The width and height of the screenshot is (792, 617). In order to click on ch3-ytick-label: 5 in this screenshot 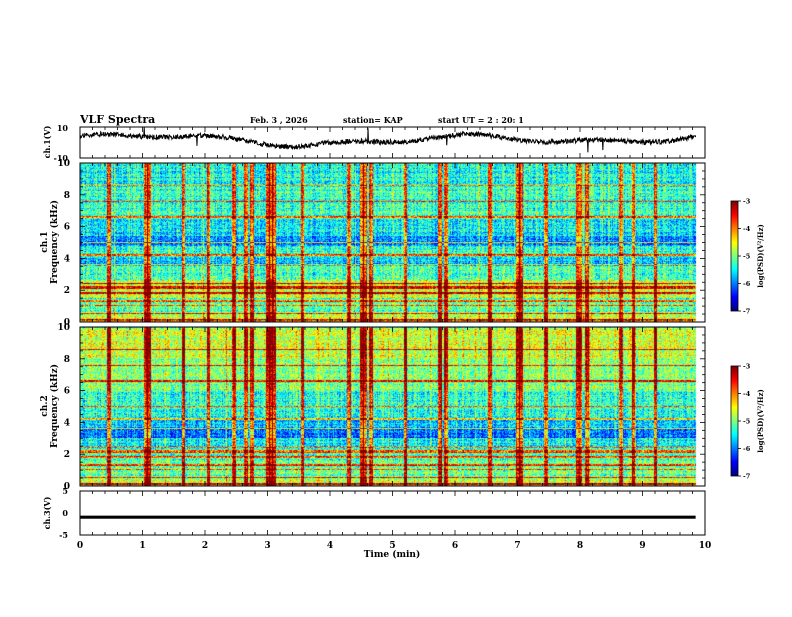, I will do `click(65, 491)`.